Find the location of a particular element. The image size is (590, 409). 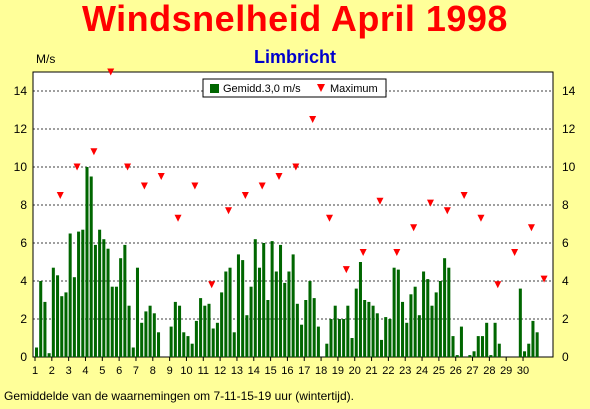

x-tick-label: 17 is located at coordinates (304, 371).